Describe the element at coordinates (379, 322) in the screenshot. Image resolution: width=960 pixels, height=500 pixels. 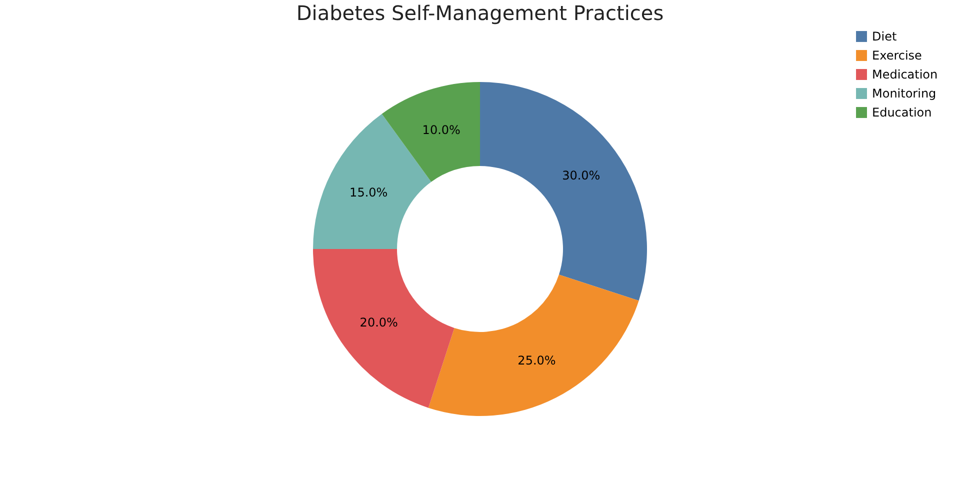
I see `data-label: 20.0%` at that location.